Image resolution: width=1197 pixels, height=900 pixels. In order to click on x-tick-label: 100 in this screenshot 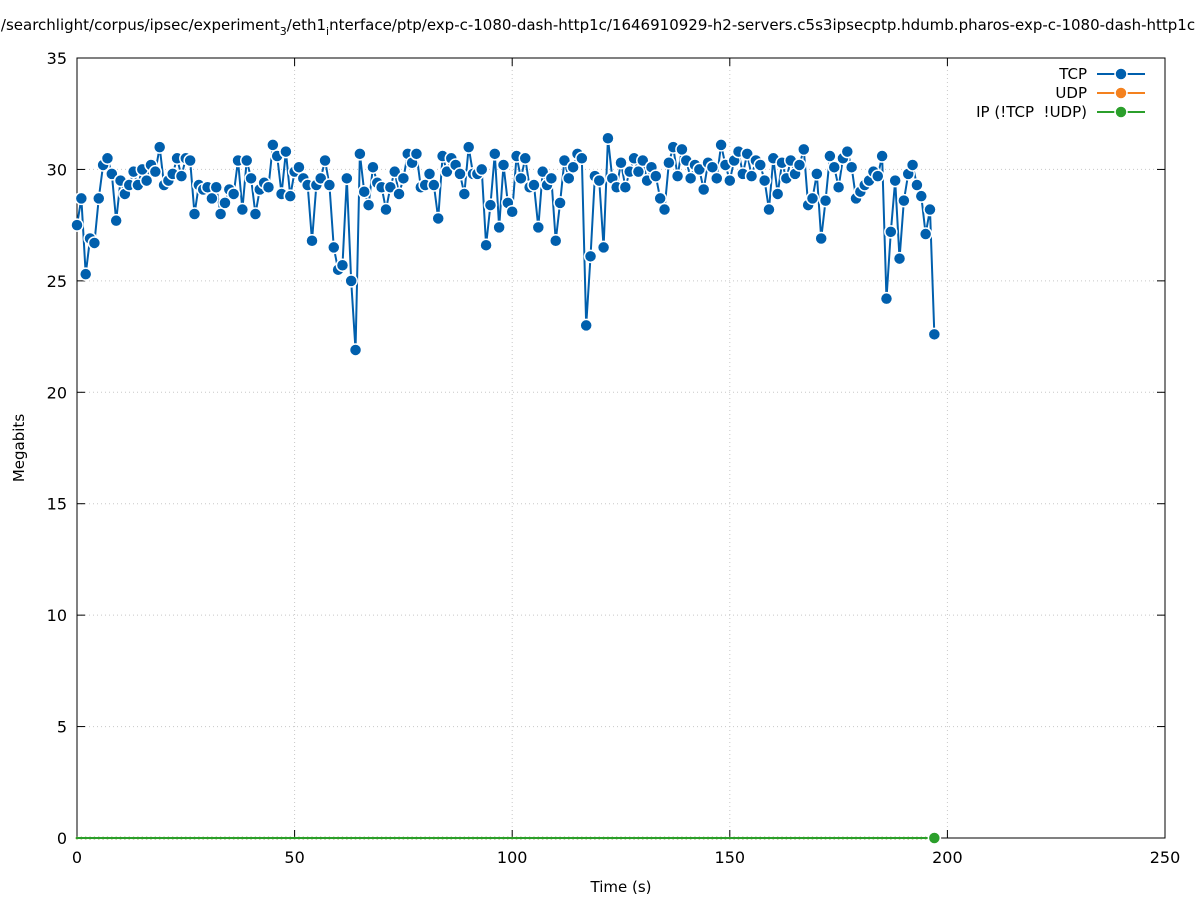, I will do `click(512, 857)`.